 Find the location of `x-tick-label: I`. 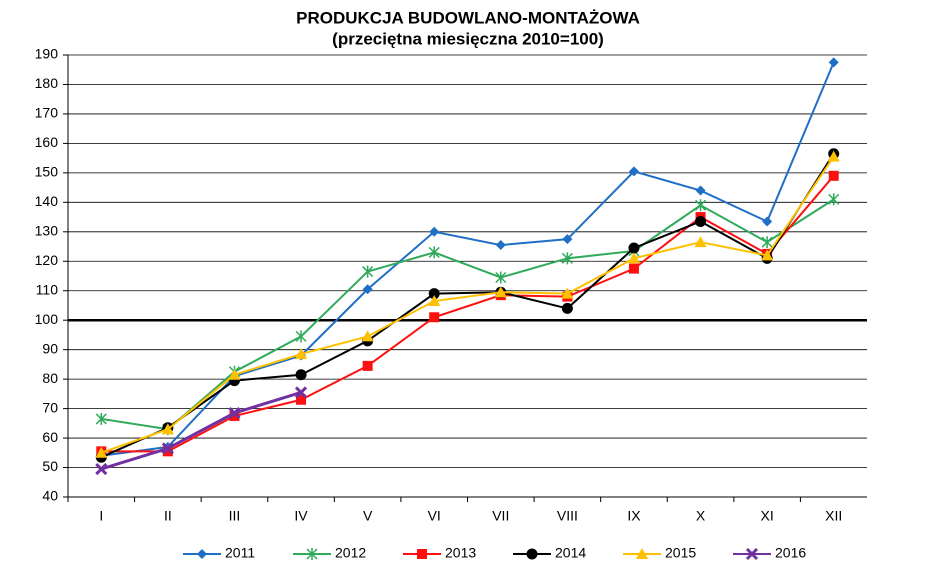

x-tick-label: I is located at coordinates (101, 516).